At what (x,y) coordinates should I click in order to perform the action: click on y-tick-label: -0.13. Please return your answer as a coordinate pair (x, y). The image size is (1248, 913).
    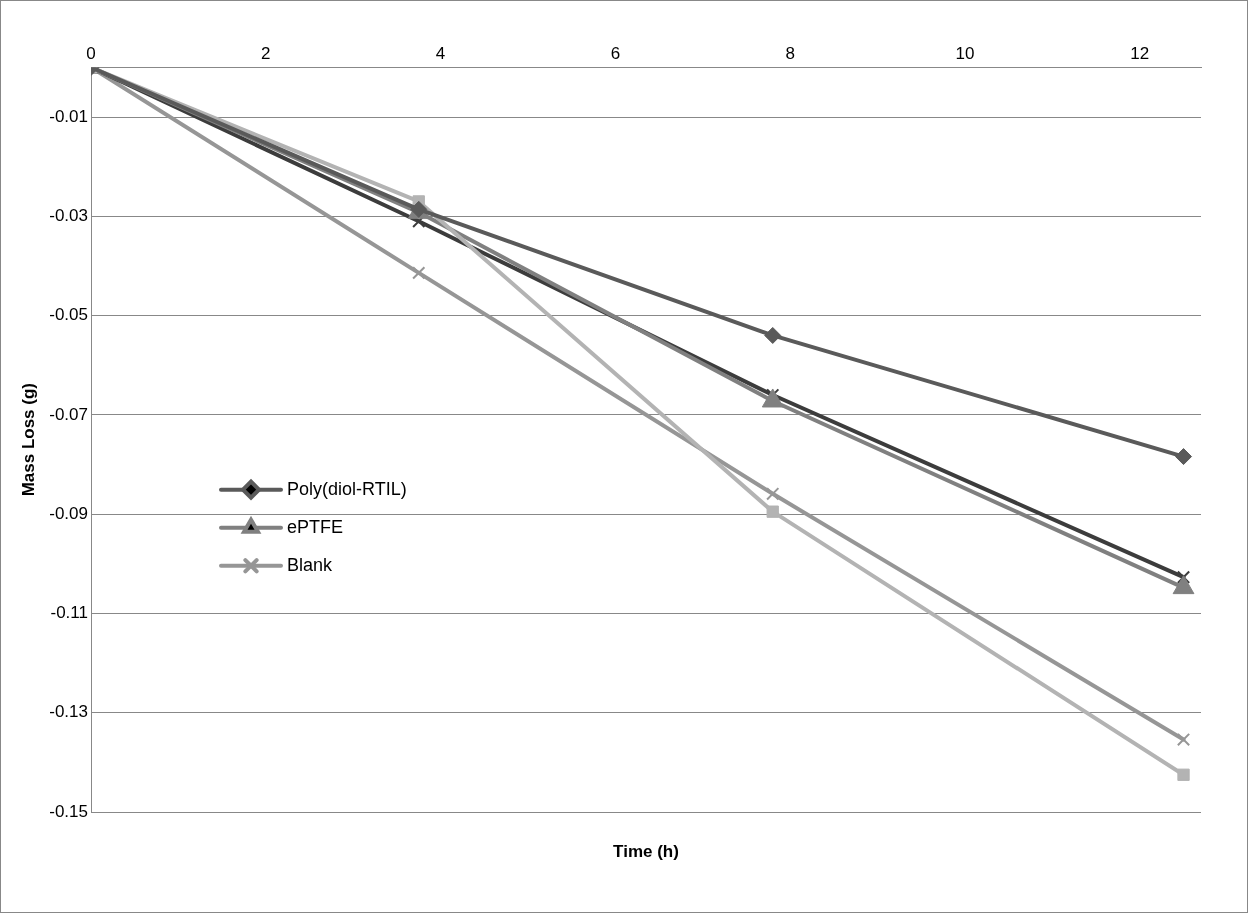
    Looking at the image, I should click on (68, 712).